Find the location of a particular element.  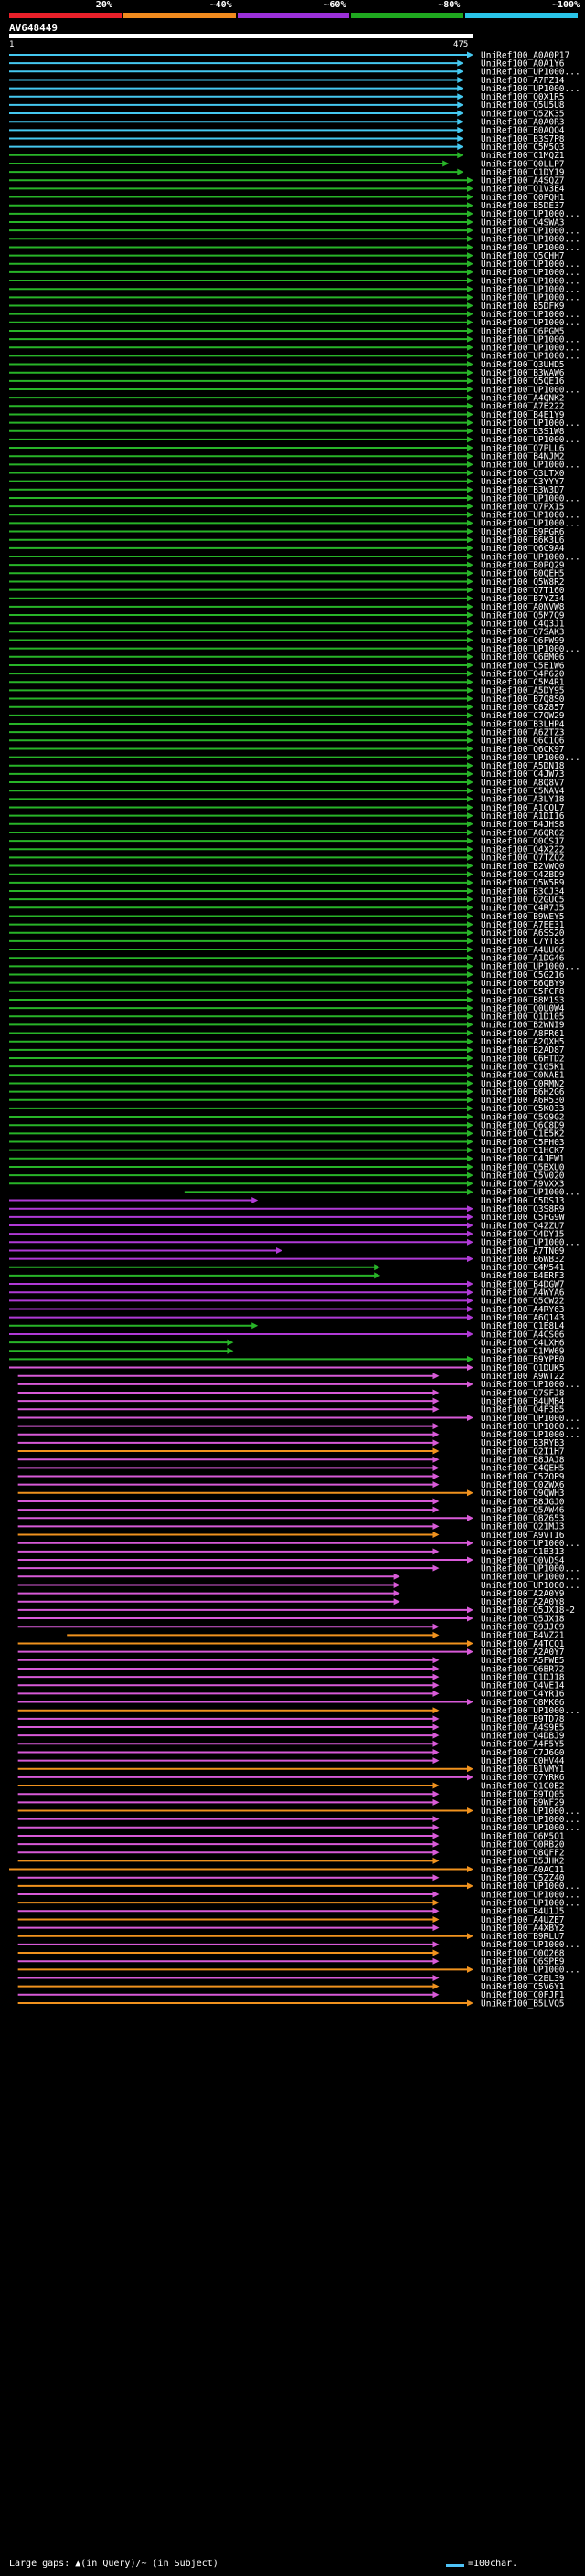

hit-label: UniRef100_A7E222 is located at coordinates (523, 407).